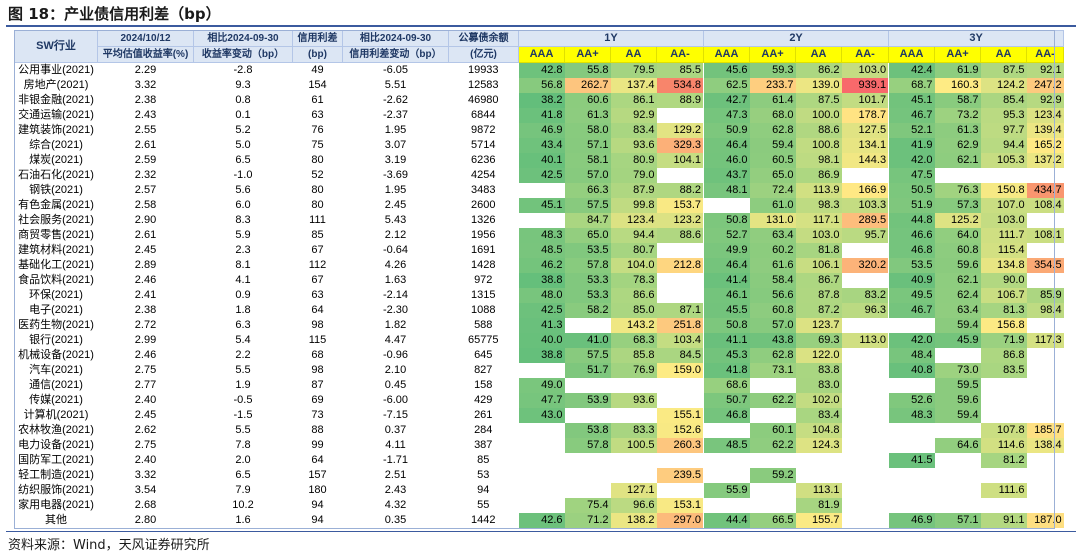 Image resolution: width=1080 pixels, height=553 pixels. Describe the element at coordinates (726, 85) in the screenshot. I see `spread-cell-y2-0: 62.5` at that location.